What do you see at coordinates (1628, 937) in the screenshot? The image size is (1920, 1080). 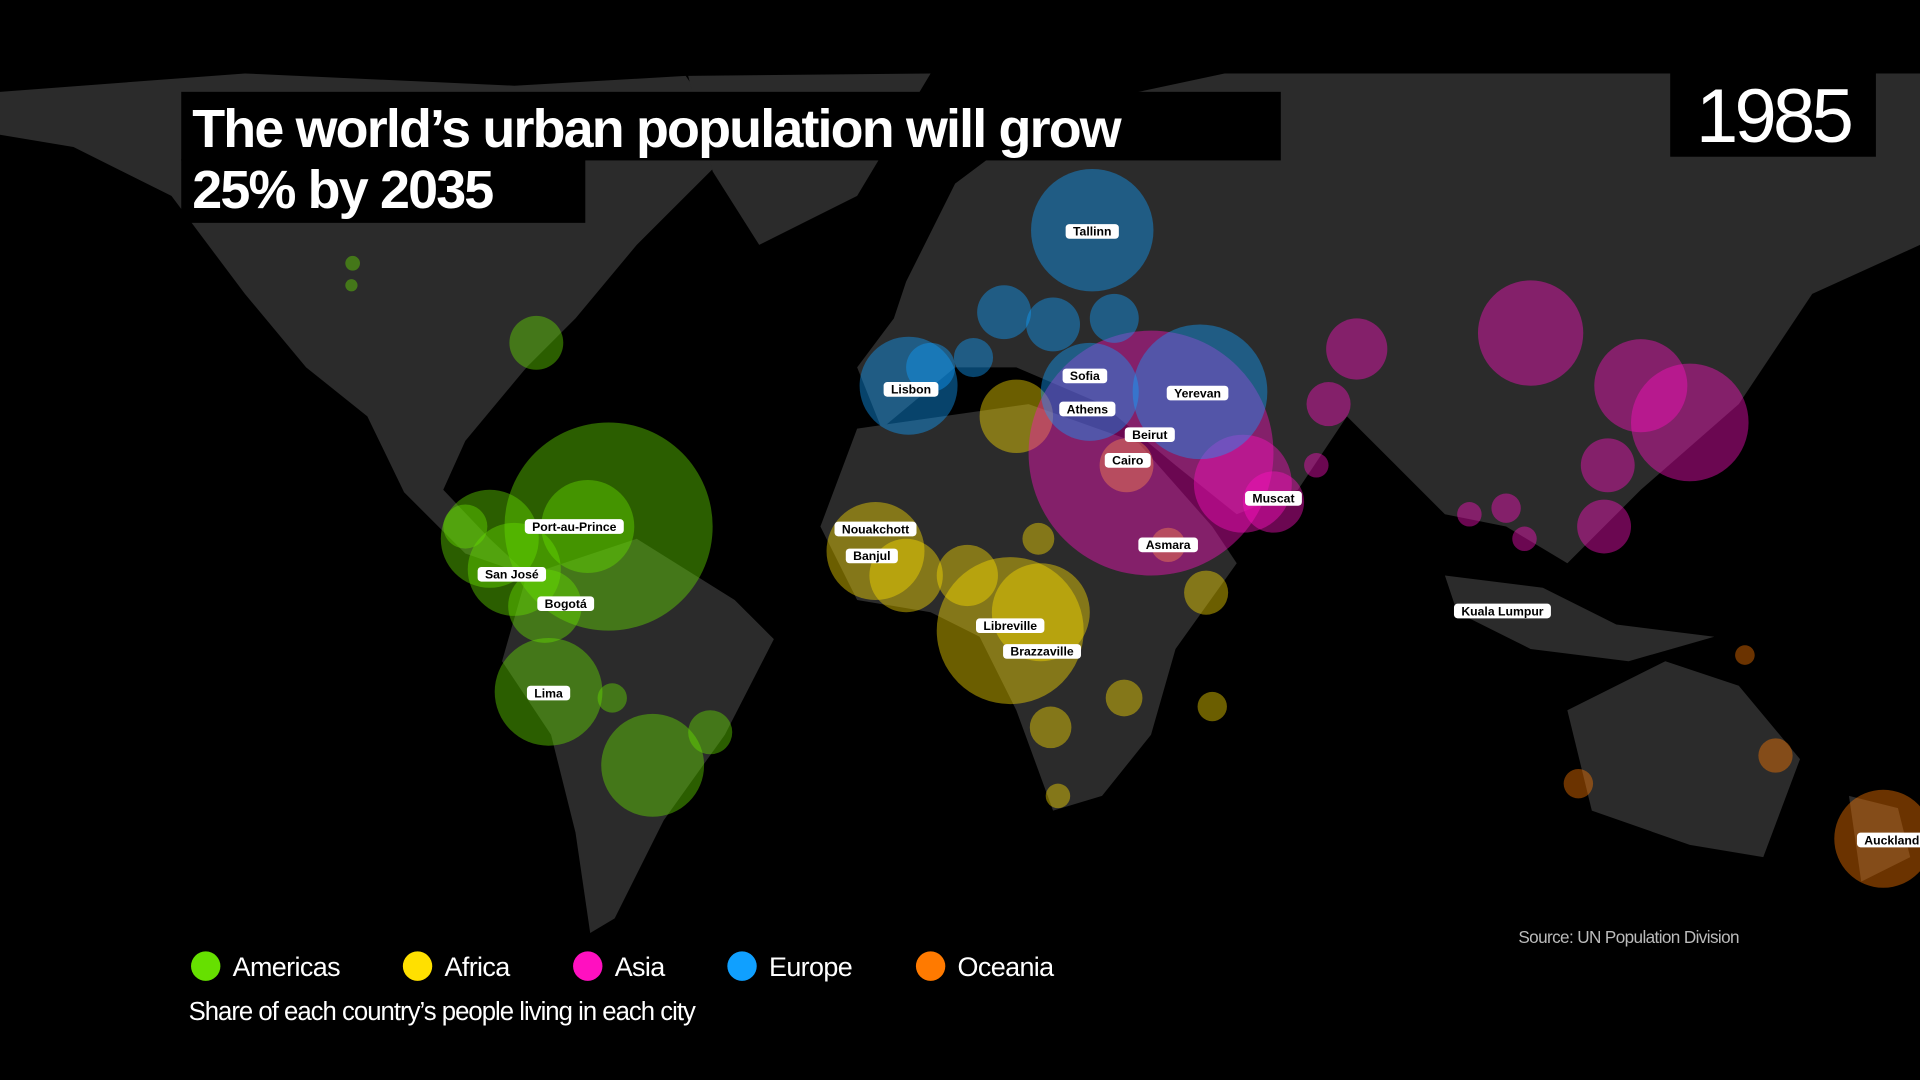 I see `source: Source: UN Population Division` at bounding box center [1628, 937].